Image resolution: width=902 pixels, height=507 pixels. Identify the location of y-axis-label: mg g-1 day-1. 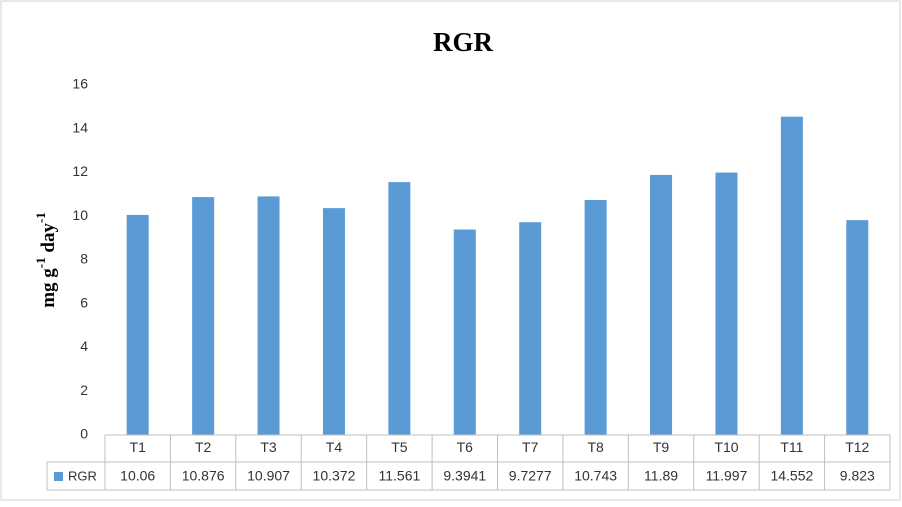
(46, 260).